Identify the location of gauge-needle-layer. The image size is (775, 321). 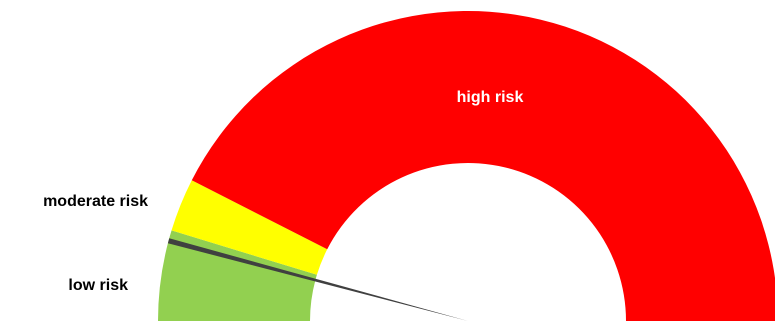
(317, 279).